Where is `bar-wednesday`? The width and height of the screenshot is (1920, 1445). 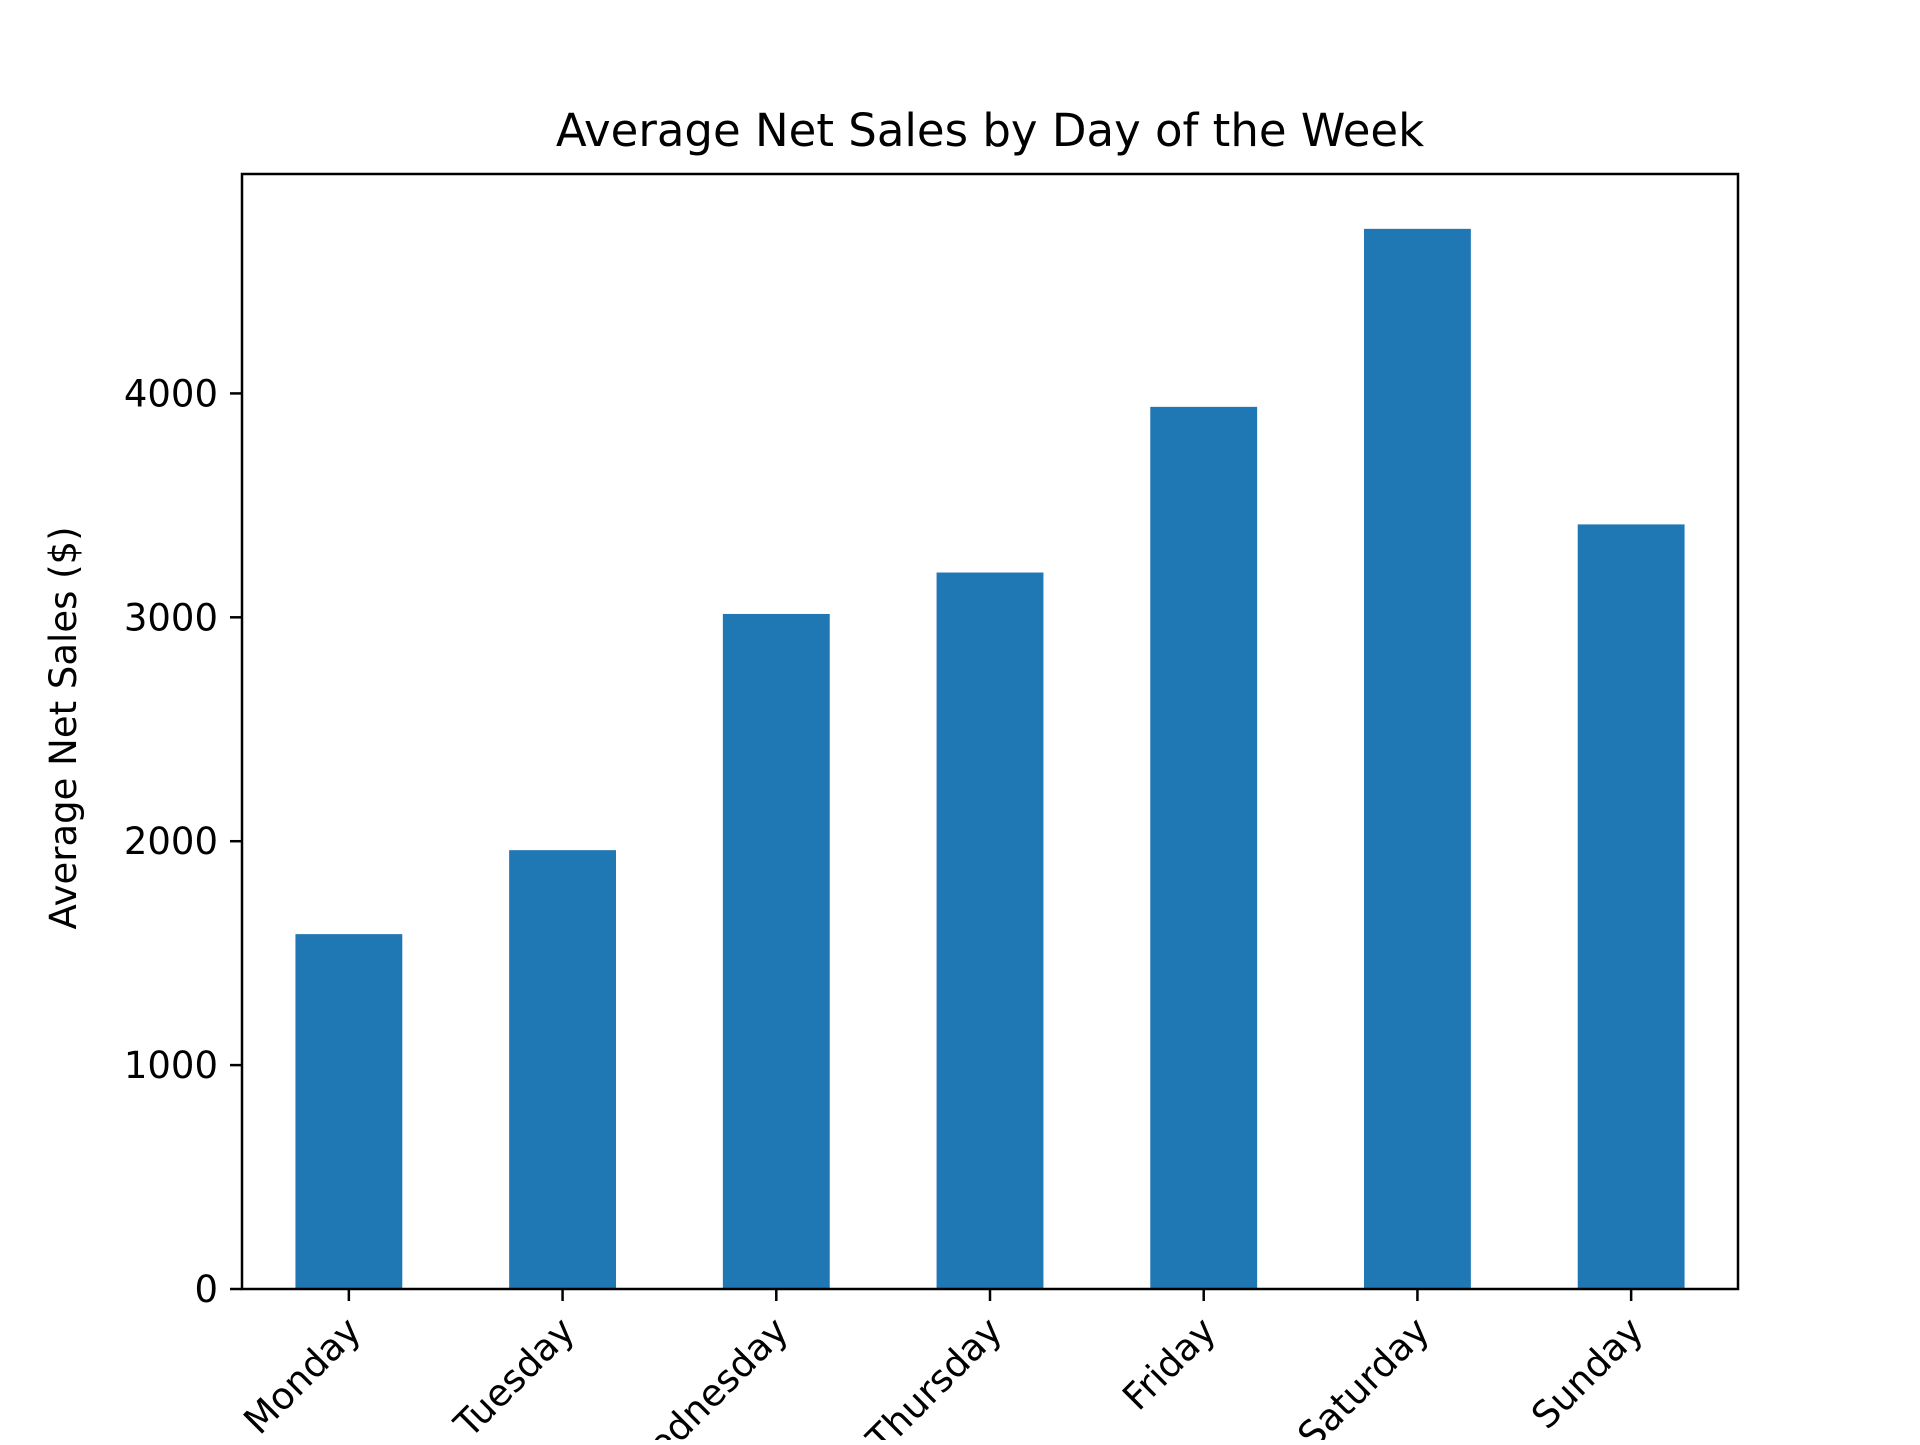
bar-wednesday is located at coordinates (776, 951).